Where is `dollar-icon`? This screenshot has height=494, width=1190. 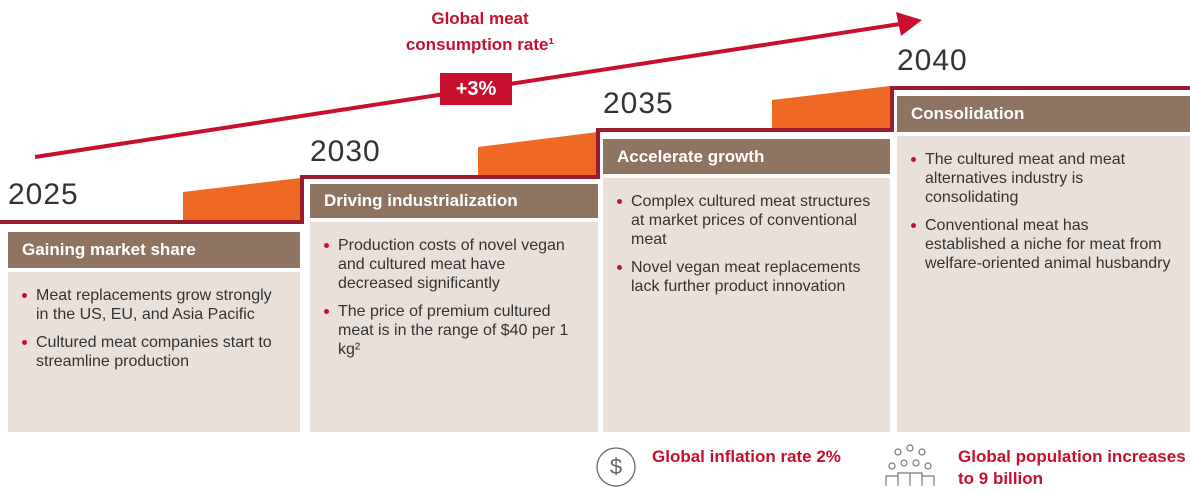 dollar-icon is located at coordinates (616, 467).